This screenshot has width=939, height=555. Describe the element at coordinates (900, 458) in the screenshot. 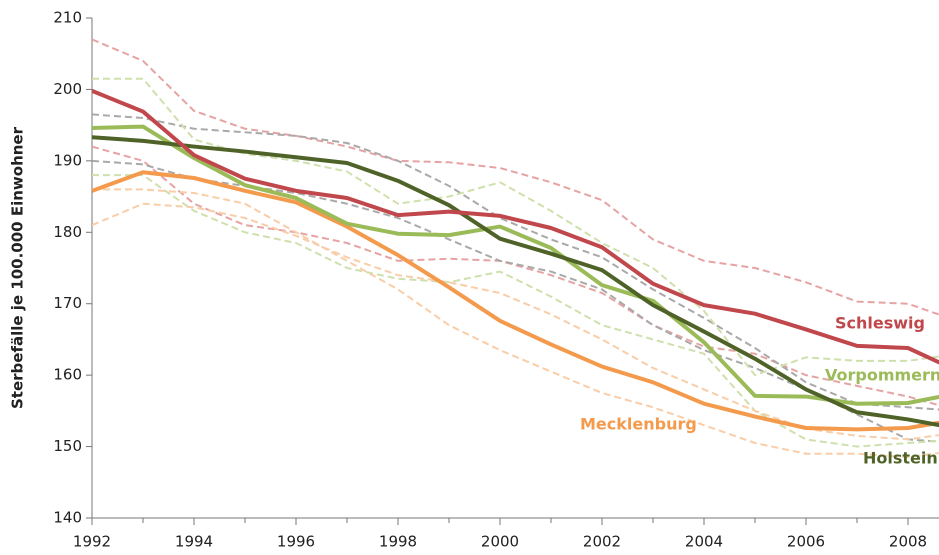

I see `series-label: Holstein` at that location.